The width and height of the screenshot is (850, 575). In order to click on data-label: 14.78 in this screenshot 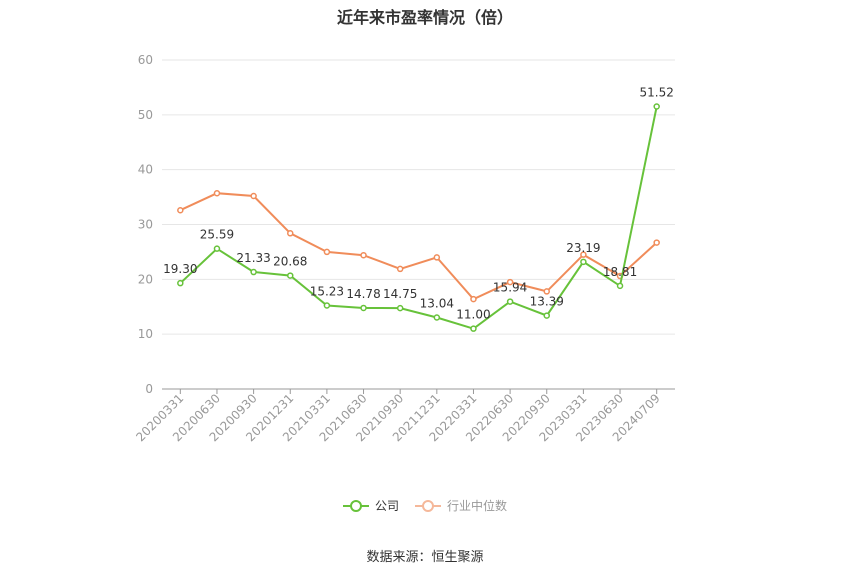, I will do `click(363, 294)`.